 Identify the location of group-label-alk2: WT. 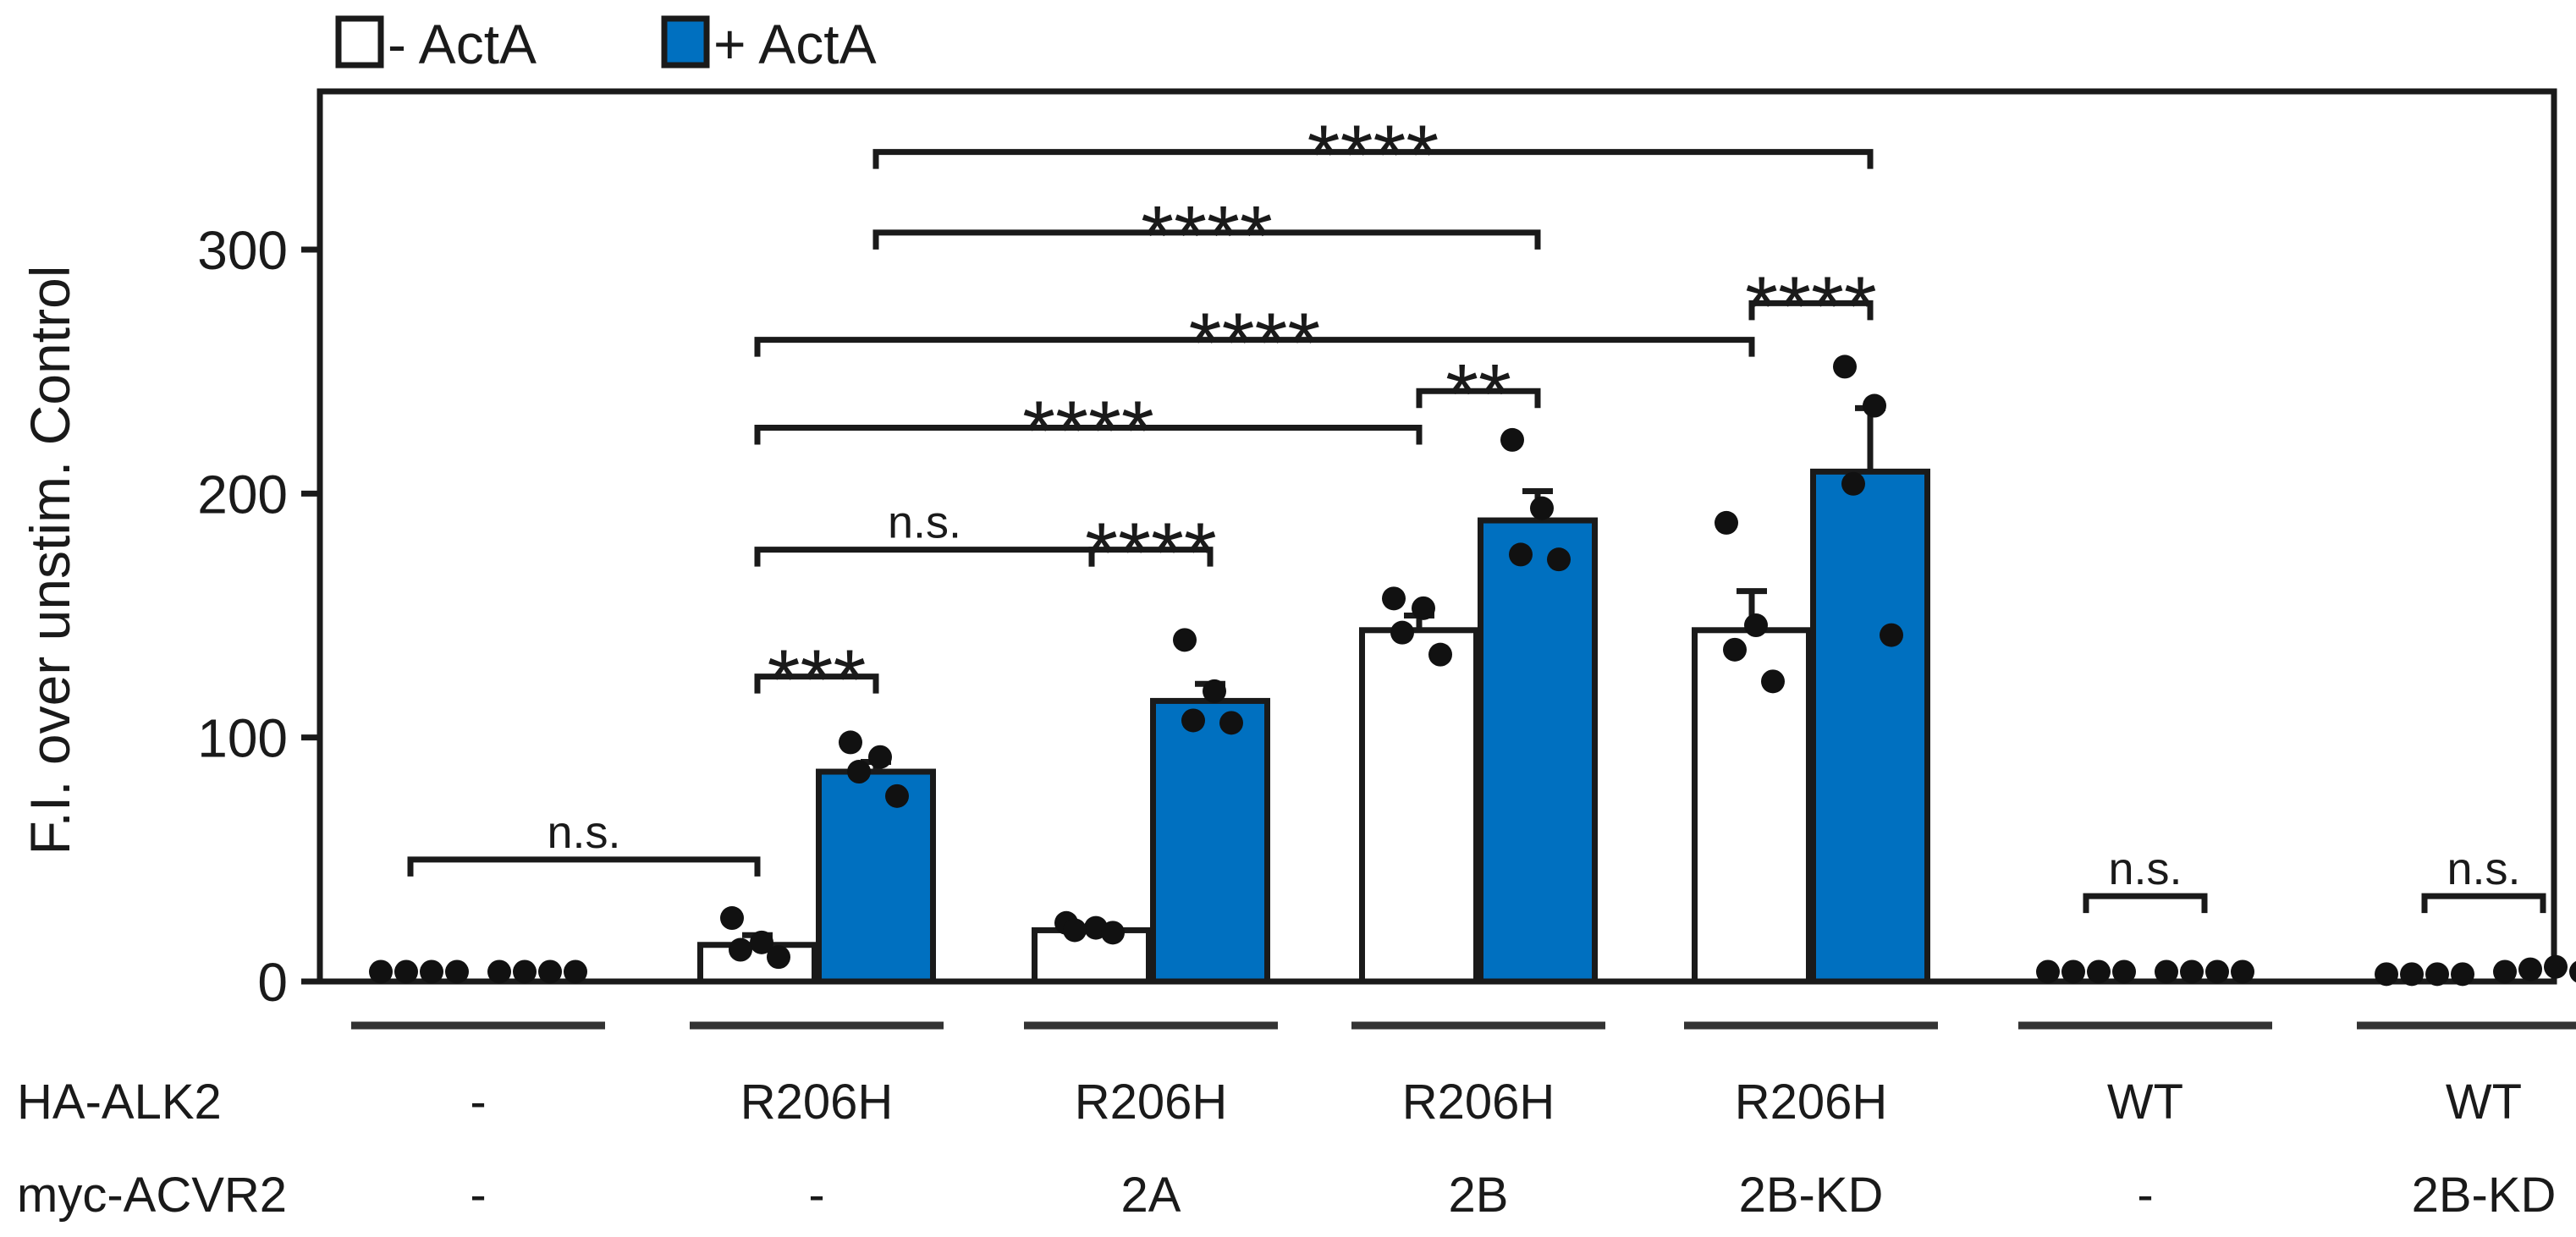
(2484, 1102).